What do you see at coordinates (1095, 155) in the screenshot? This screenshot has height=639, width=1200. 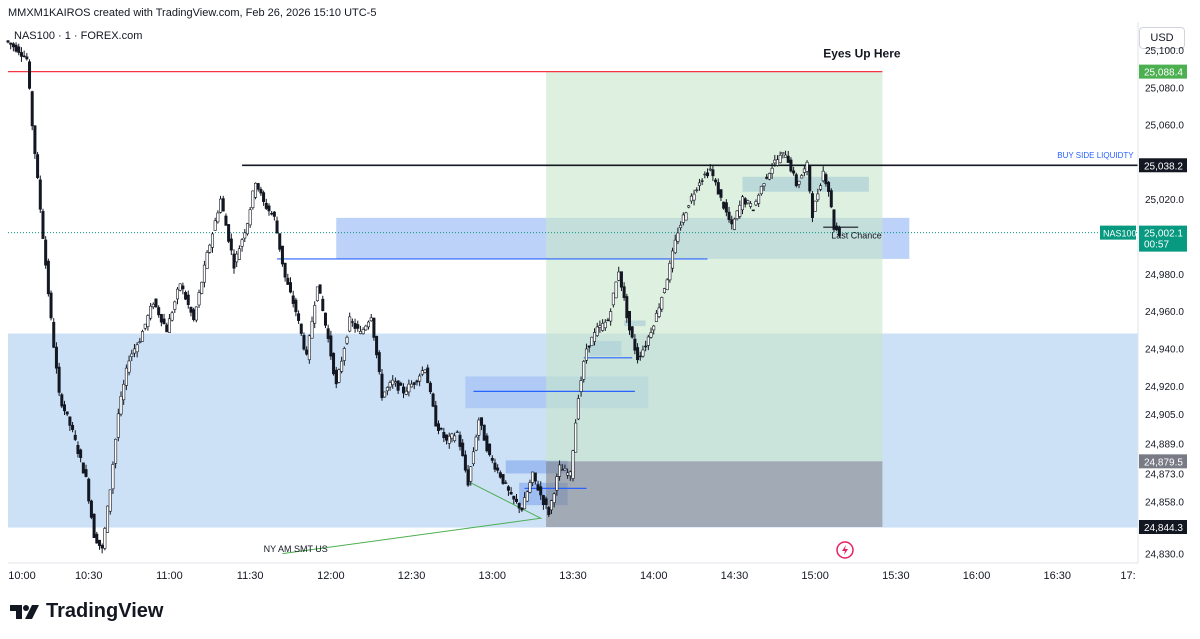 I see `annotation-1: BUY SIDE LIQUIDTY` at bounding box center [1095, 155].